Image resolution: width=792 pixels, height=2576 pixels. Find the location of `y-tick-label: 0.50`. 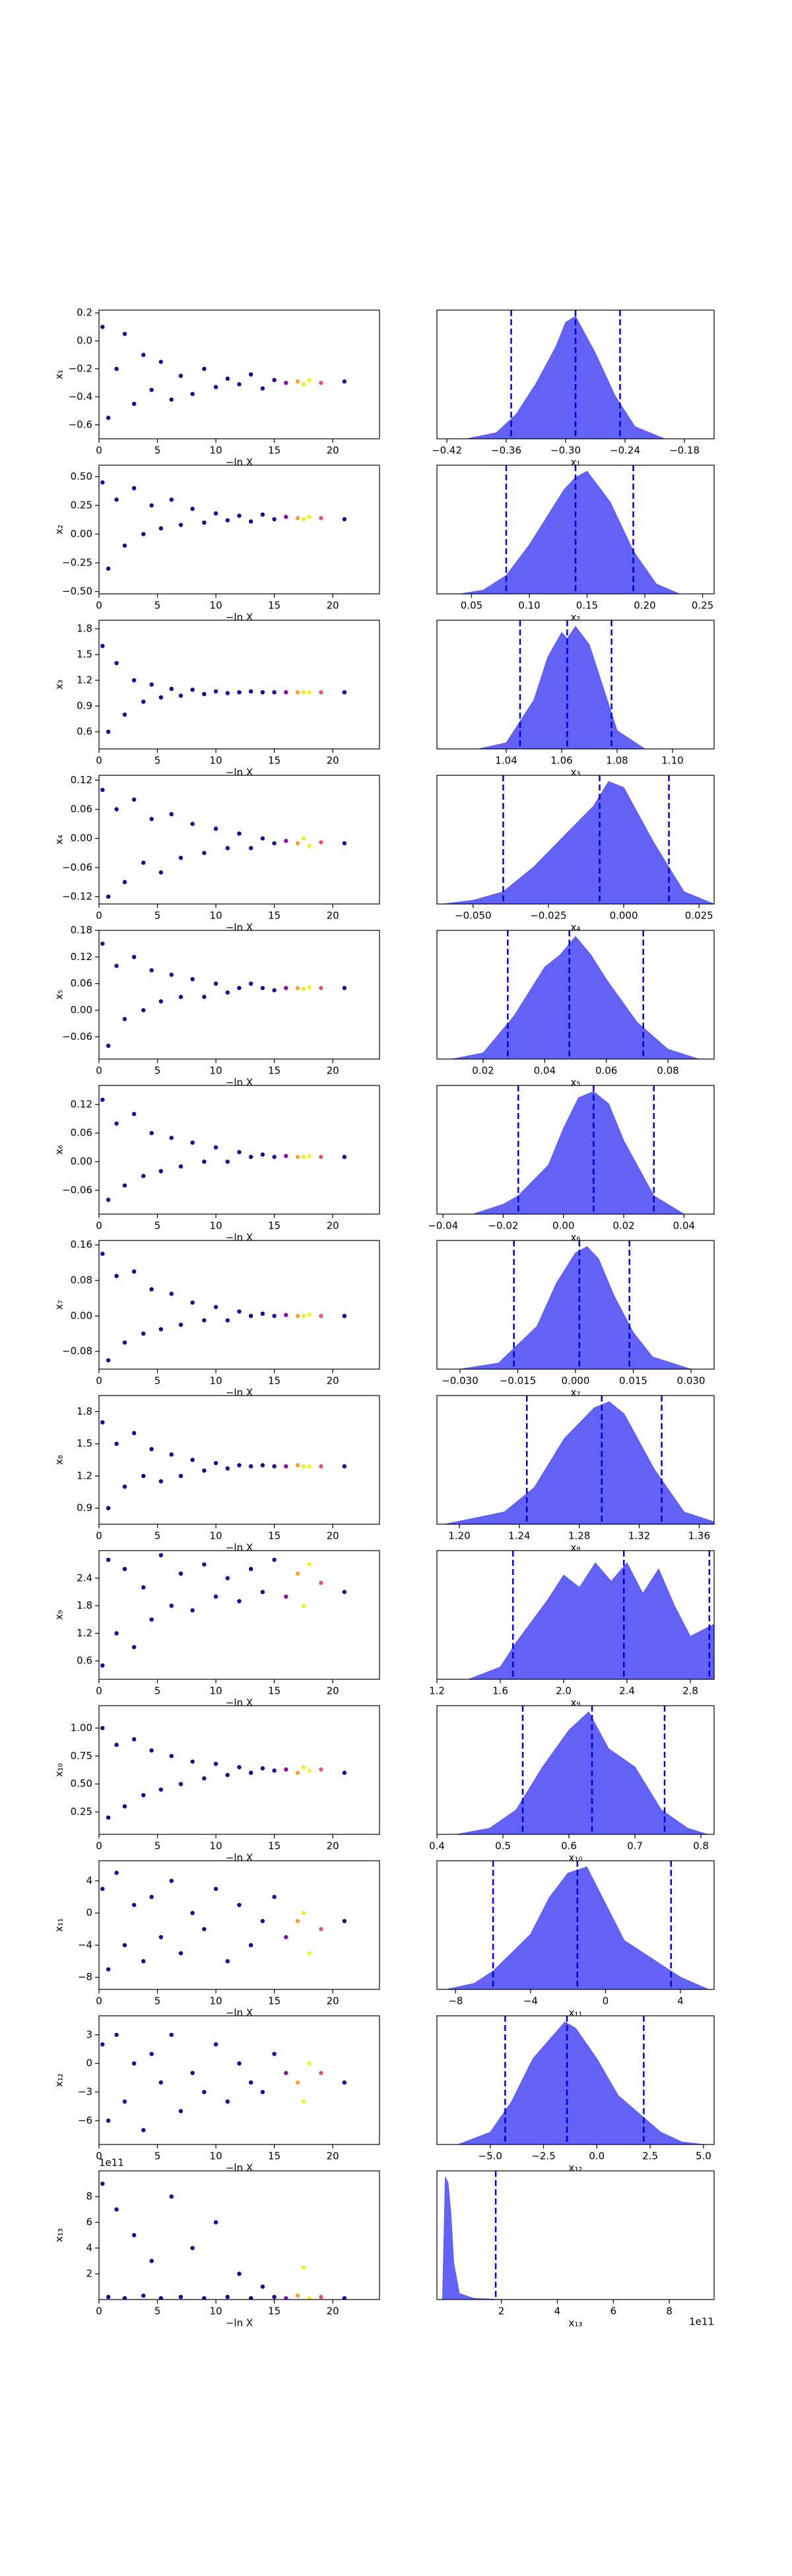

y-tick-label: 0.50 is located at coordinates (81, 476).